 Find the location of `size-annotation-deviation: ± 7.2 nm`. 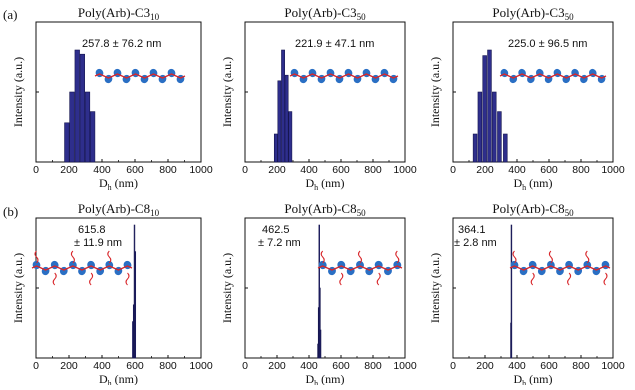

size-annotation-deviation: ± 7.2 nm is located at coordinates (279, 243).